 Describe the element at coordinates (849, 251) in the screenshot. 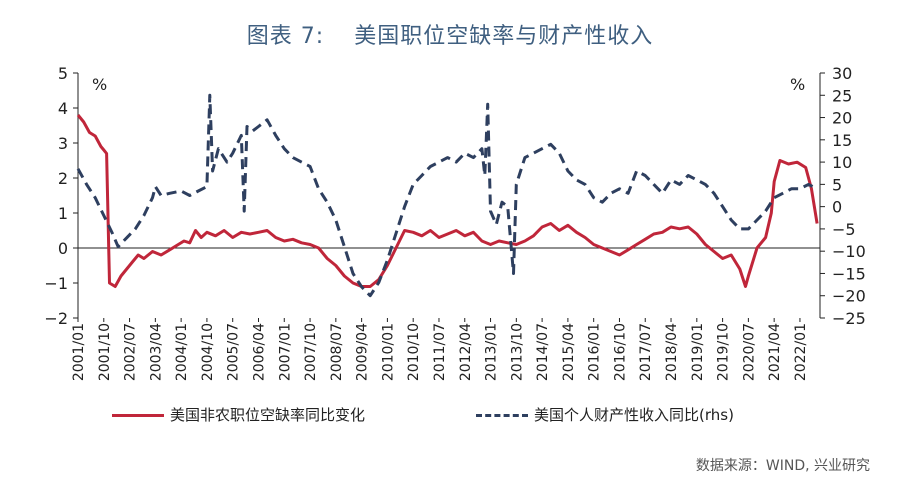

I see `right-tick-label: −10` at that location.